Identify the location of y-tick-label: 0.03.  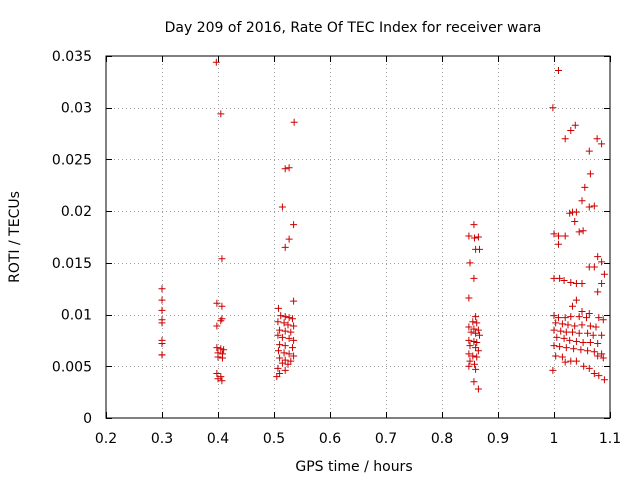
(76, 109).